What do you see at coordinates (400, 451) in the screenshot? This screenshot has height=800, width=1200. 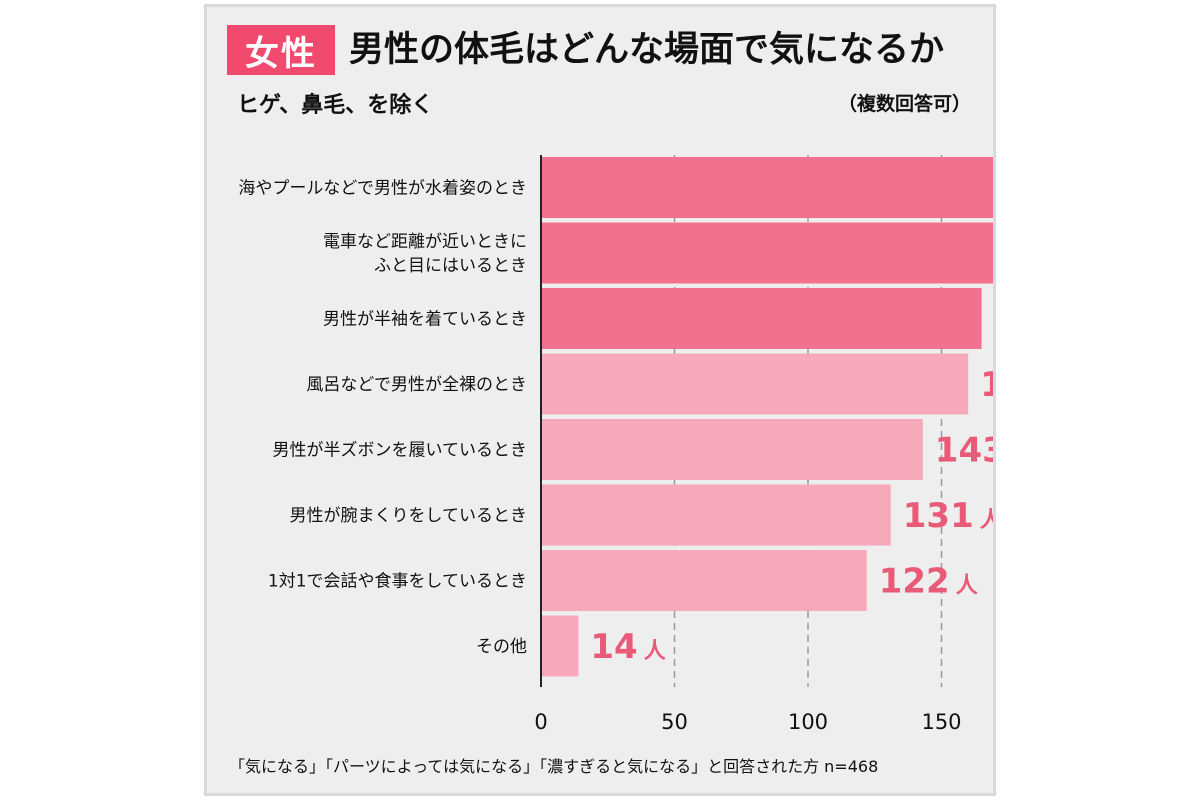 I see `category-label: 男性が半ズボンを履いているとき` at bounding box center [400, 451].